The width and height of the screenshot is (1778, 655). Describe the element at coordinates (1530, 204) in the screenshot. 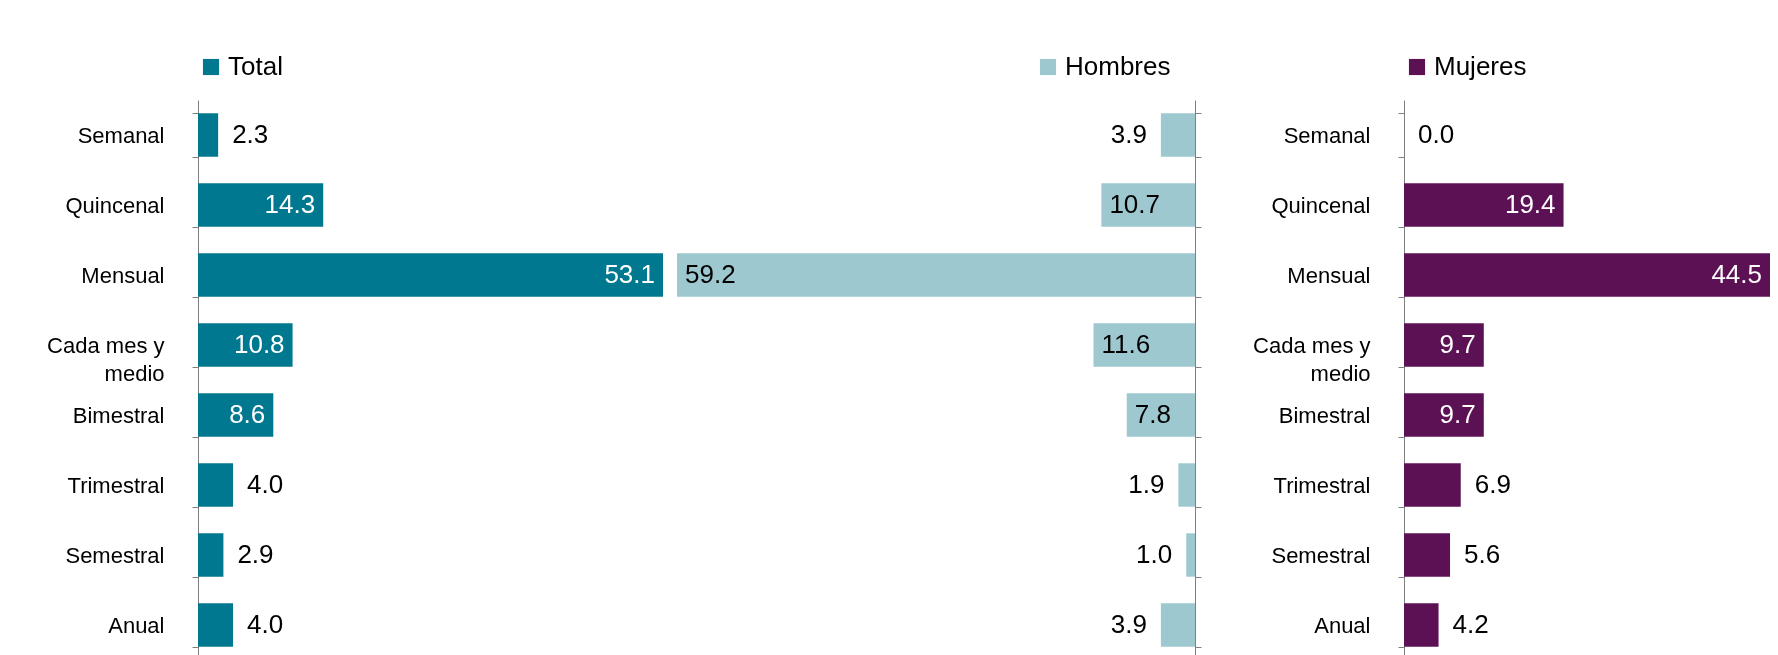

I see `data-label: 19.4` at that location.